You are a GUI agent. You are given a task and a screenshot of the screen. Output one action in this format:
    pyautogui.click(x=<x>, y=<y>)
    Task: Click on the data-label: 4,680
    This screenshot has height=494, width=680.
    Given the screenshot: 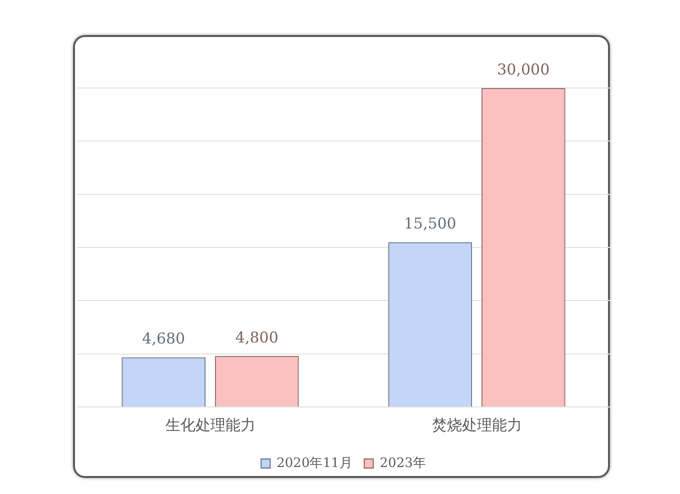 What is the action you would take?
    pyautogui.click(x=164, y=339)
    